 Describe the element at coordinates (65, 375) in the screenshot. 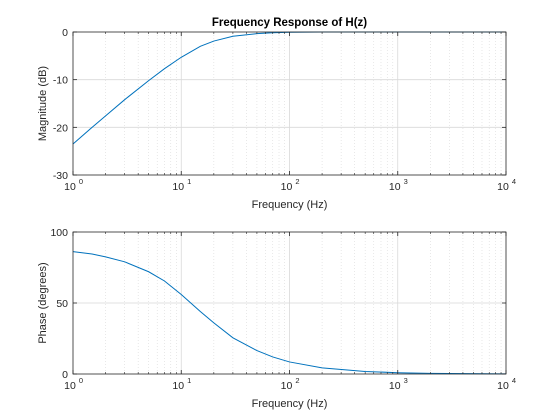

I see `chart-2-y-tick-label: 0` at that location.